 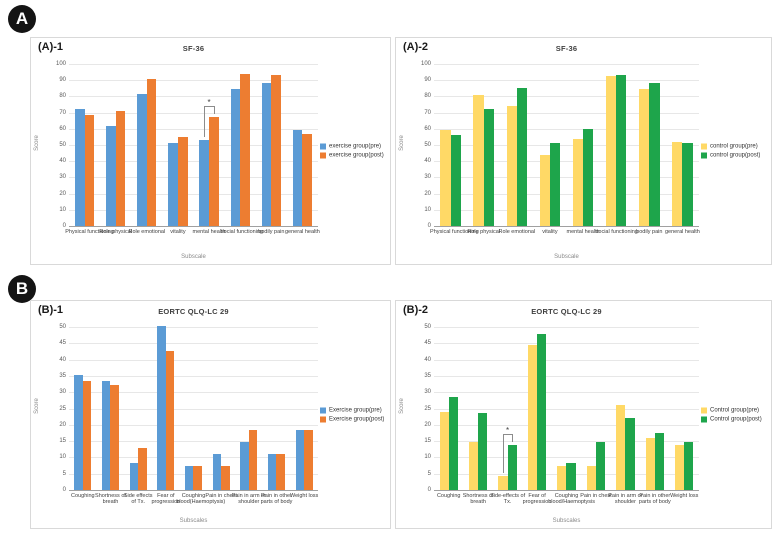 I want to click on panel-label: (B)-1, so click(x=51, y=310).